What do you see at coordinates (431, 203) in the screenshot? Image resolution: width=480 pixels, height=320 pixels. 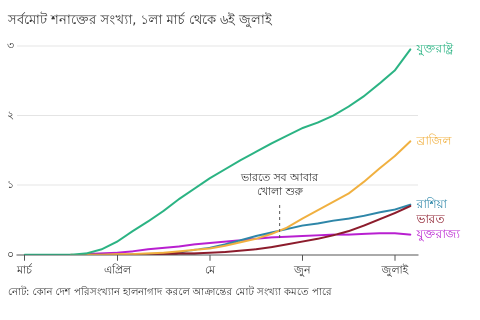 I see `series-label: রাশিয়া` at bounding box center [431, 203].